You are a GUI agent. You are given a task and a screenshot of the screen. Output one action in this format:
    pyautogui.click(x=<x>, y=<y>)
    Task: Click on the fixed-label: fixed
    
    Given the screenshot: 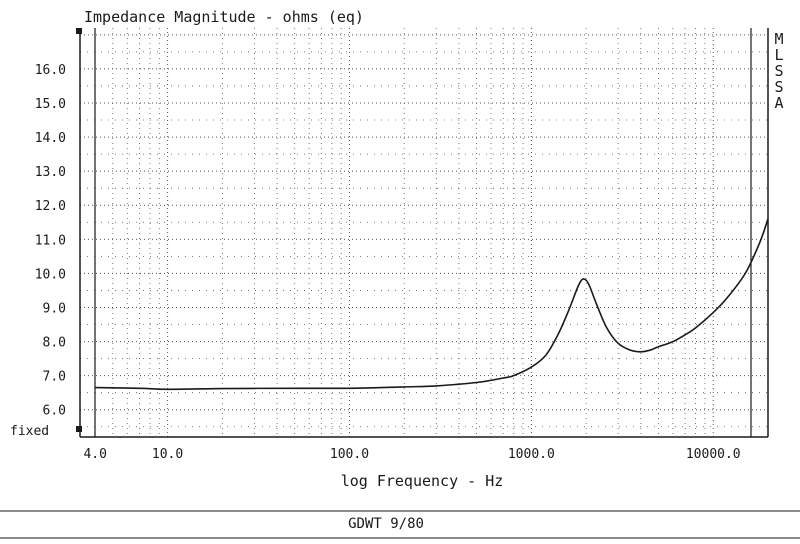 What is the action you would take?
    pyautogui.click(x=29, y=431)
    